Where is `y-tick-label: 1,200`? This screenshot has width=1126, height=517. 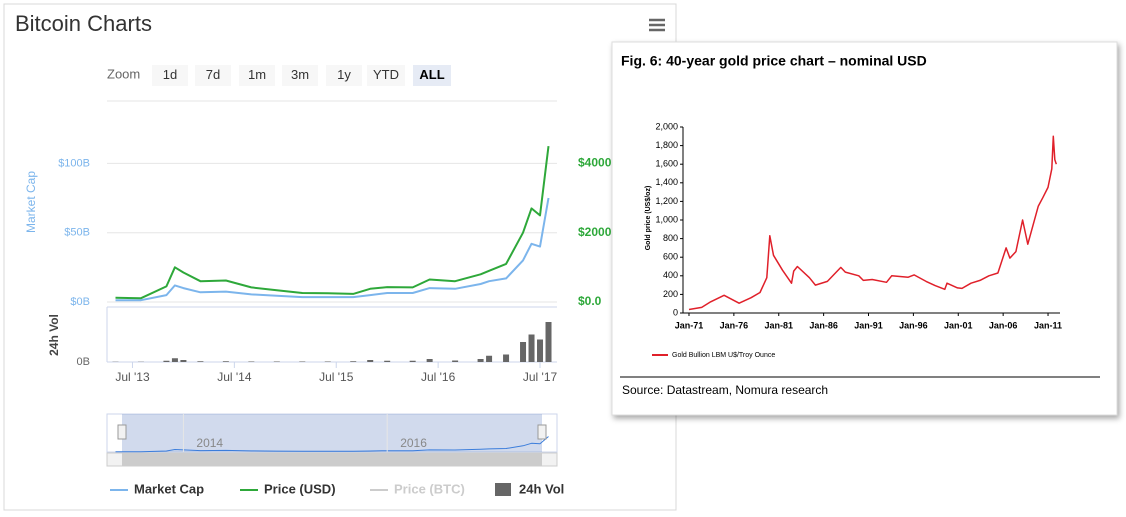
y-tick-label: 1,200 is located at coordinates (666, 201).